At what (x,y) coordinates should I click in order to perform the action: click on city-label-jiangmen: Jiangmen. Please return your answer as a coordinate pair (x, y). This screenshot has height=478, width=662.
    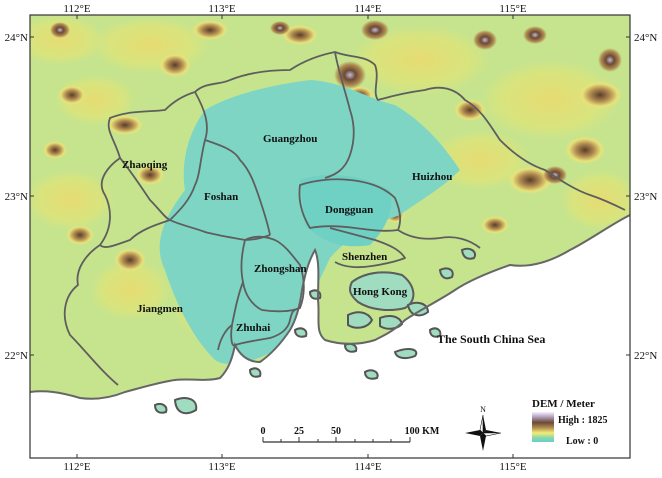
    Looking at the image, I should click on (160, 309).